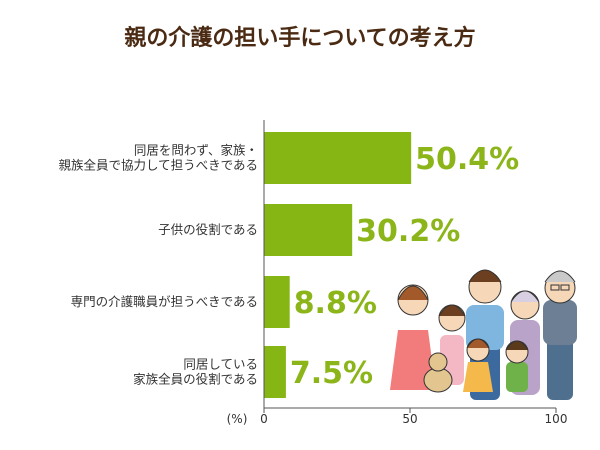 This screenshot has width=600, height=450. What do you see at coordinates (408, 231) in the screenshot?
I see `value-label-1: 30.2%` at bounding box center [408, 231].